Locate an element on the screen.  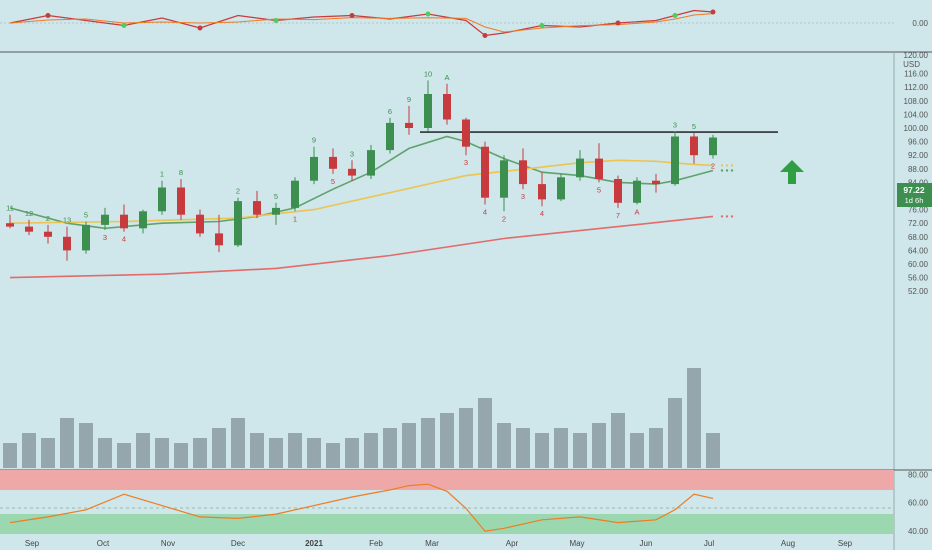
time-axis-label: Apr is located at coordinates (512, 543).